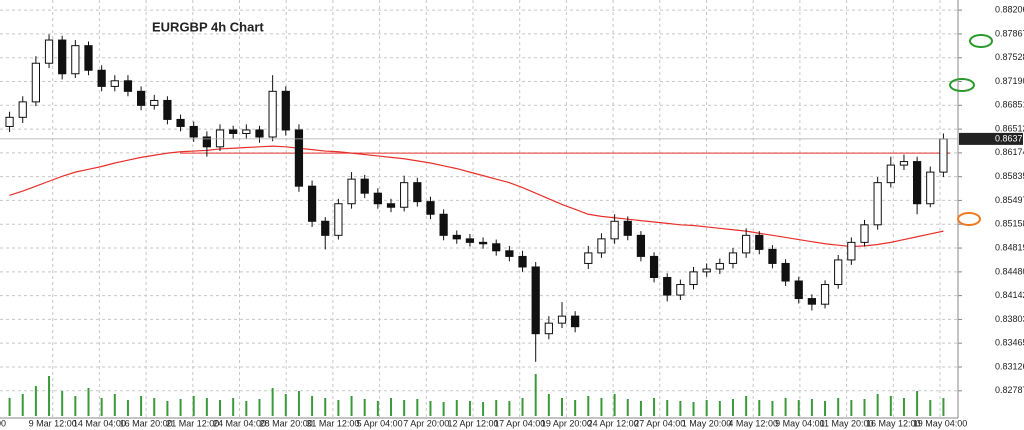  What do you see at coordinates (566, 423) in the screenshot?
I see `x-tick-label: 19 Apr 20:00` at bounding box center [566, 423].